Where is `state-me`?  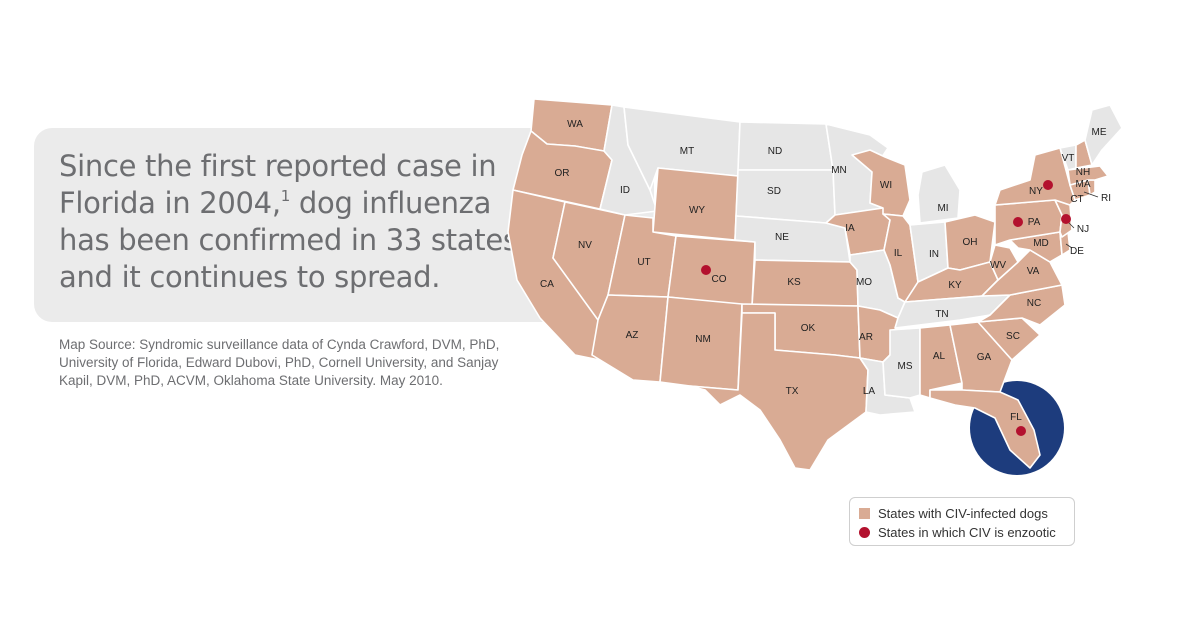
state-me is located at coordinates (1103, 135).